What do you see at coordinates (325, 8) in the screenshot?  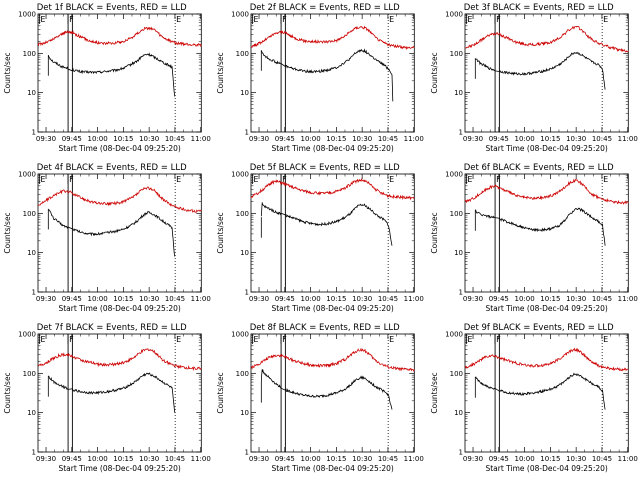 I see `chart-title: Det 2f BLACK = Events, RED = LLD` at bounding box center [325, 8].